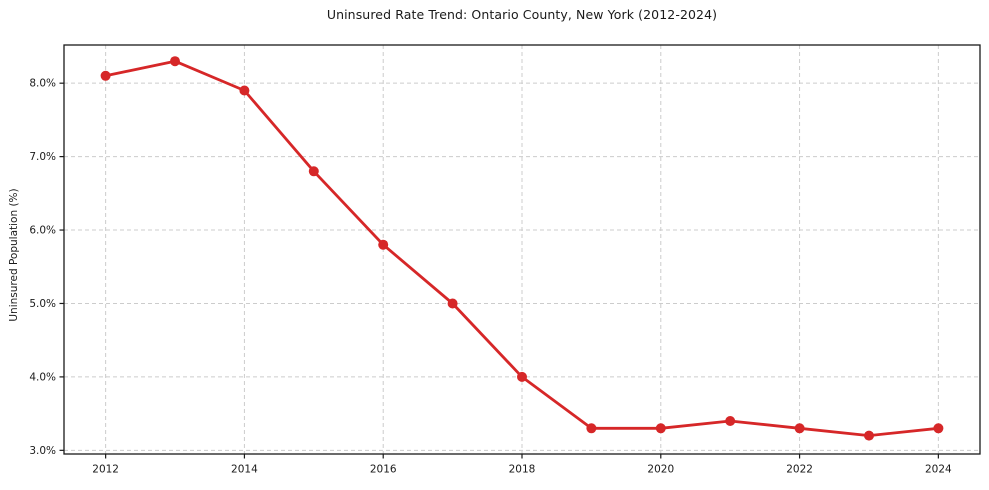 Image resolution: width=989 pixels, height=490 pixels. I want to click on data-point-2014, so click(244, 90).